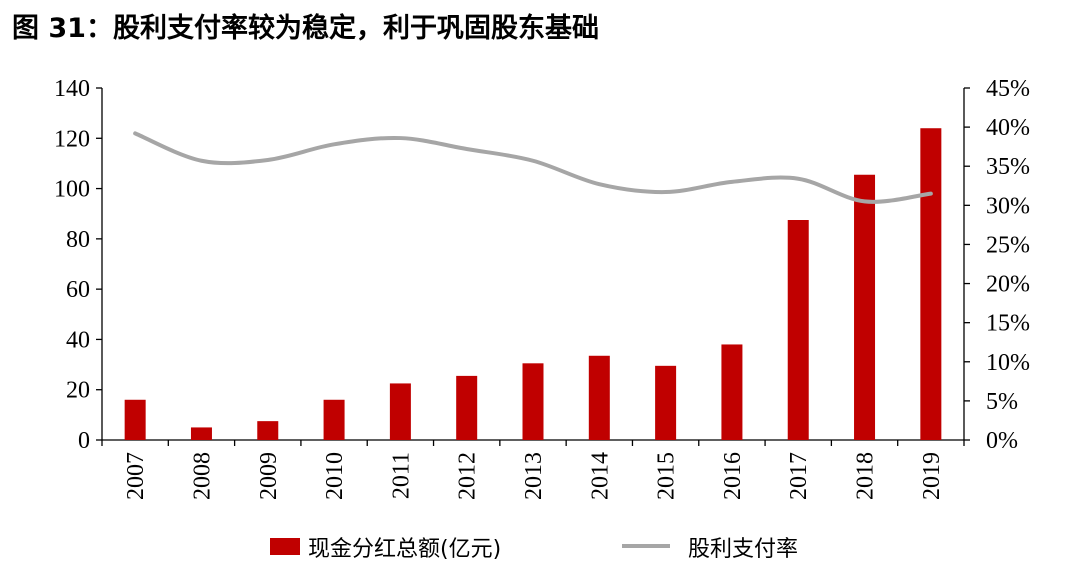 Image resolution: width=1080 pixels, height=575 pixels. Describe the element at coordinates (202, 476) in the screenshot. I see `x-tick-label: 2008` at that location.